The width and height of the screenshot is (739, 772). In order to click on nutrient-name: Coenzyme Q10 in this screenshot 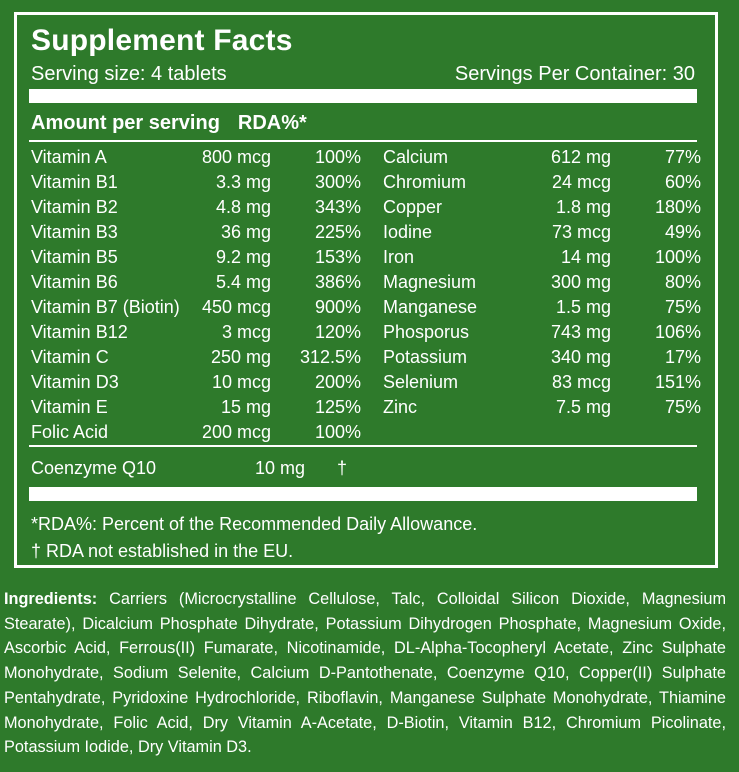, I will do `click(94, 468)`.